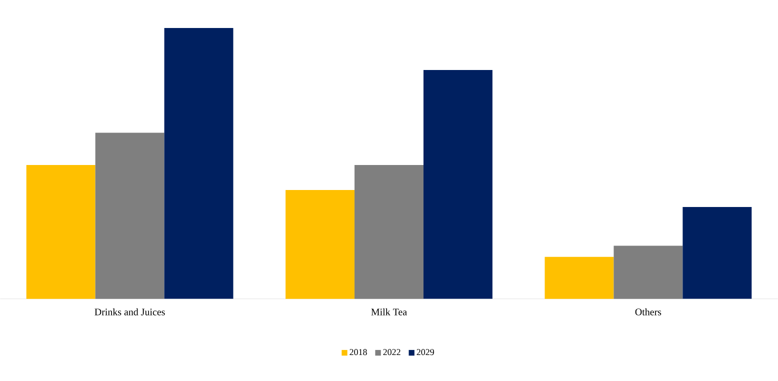  Describe the element at coordinates (358, 352) in the screenshot. I see `legend-label: 2018` at that location.